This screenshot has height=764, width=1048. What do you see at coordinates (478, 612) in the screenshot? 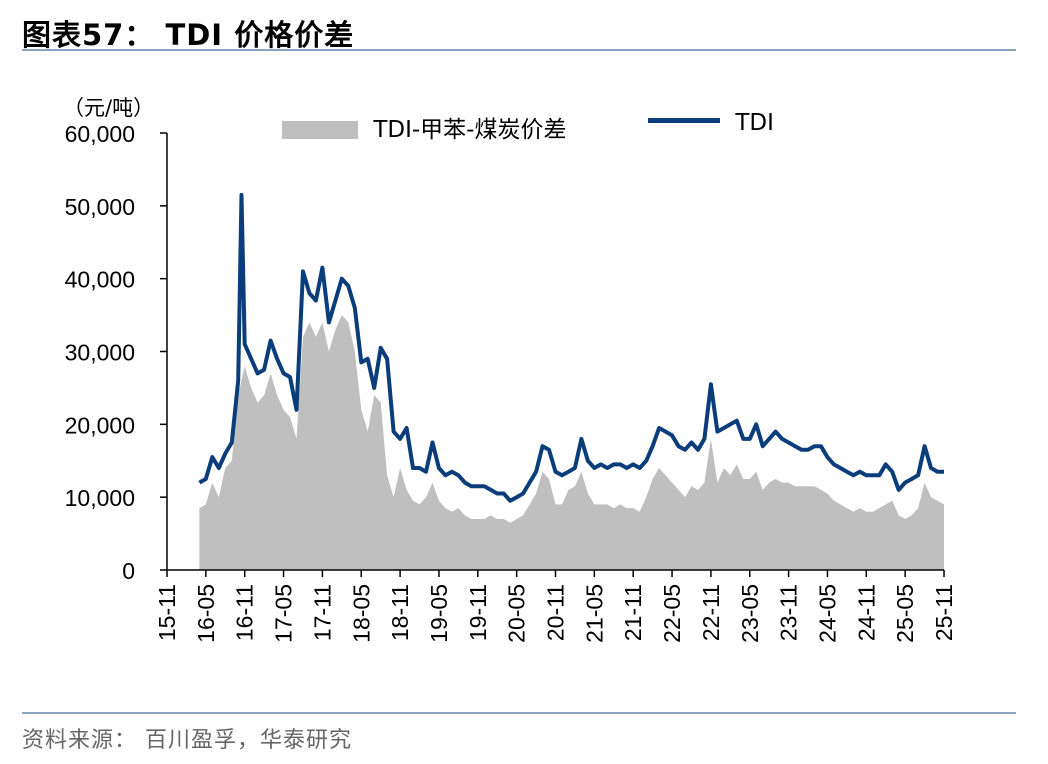
I see `x-tick-label: 19-11` at bounding box center [478, 612].